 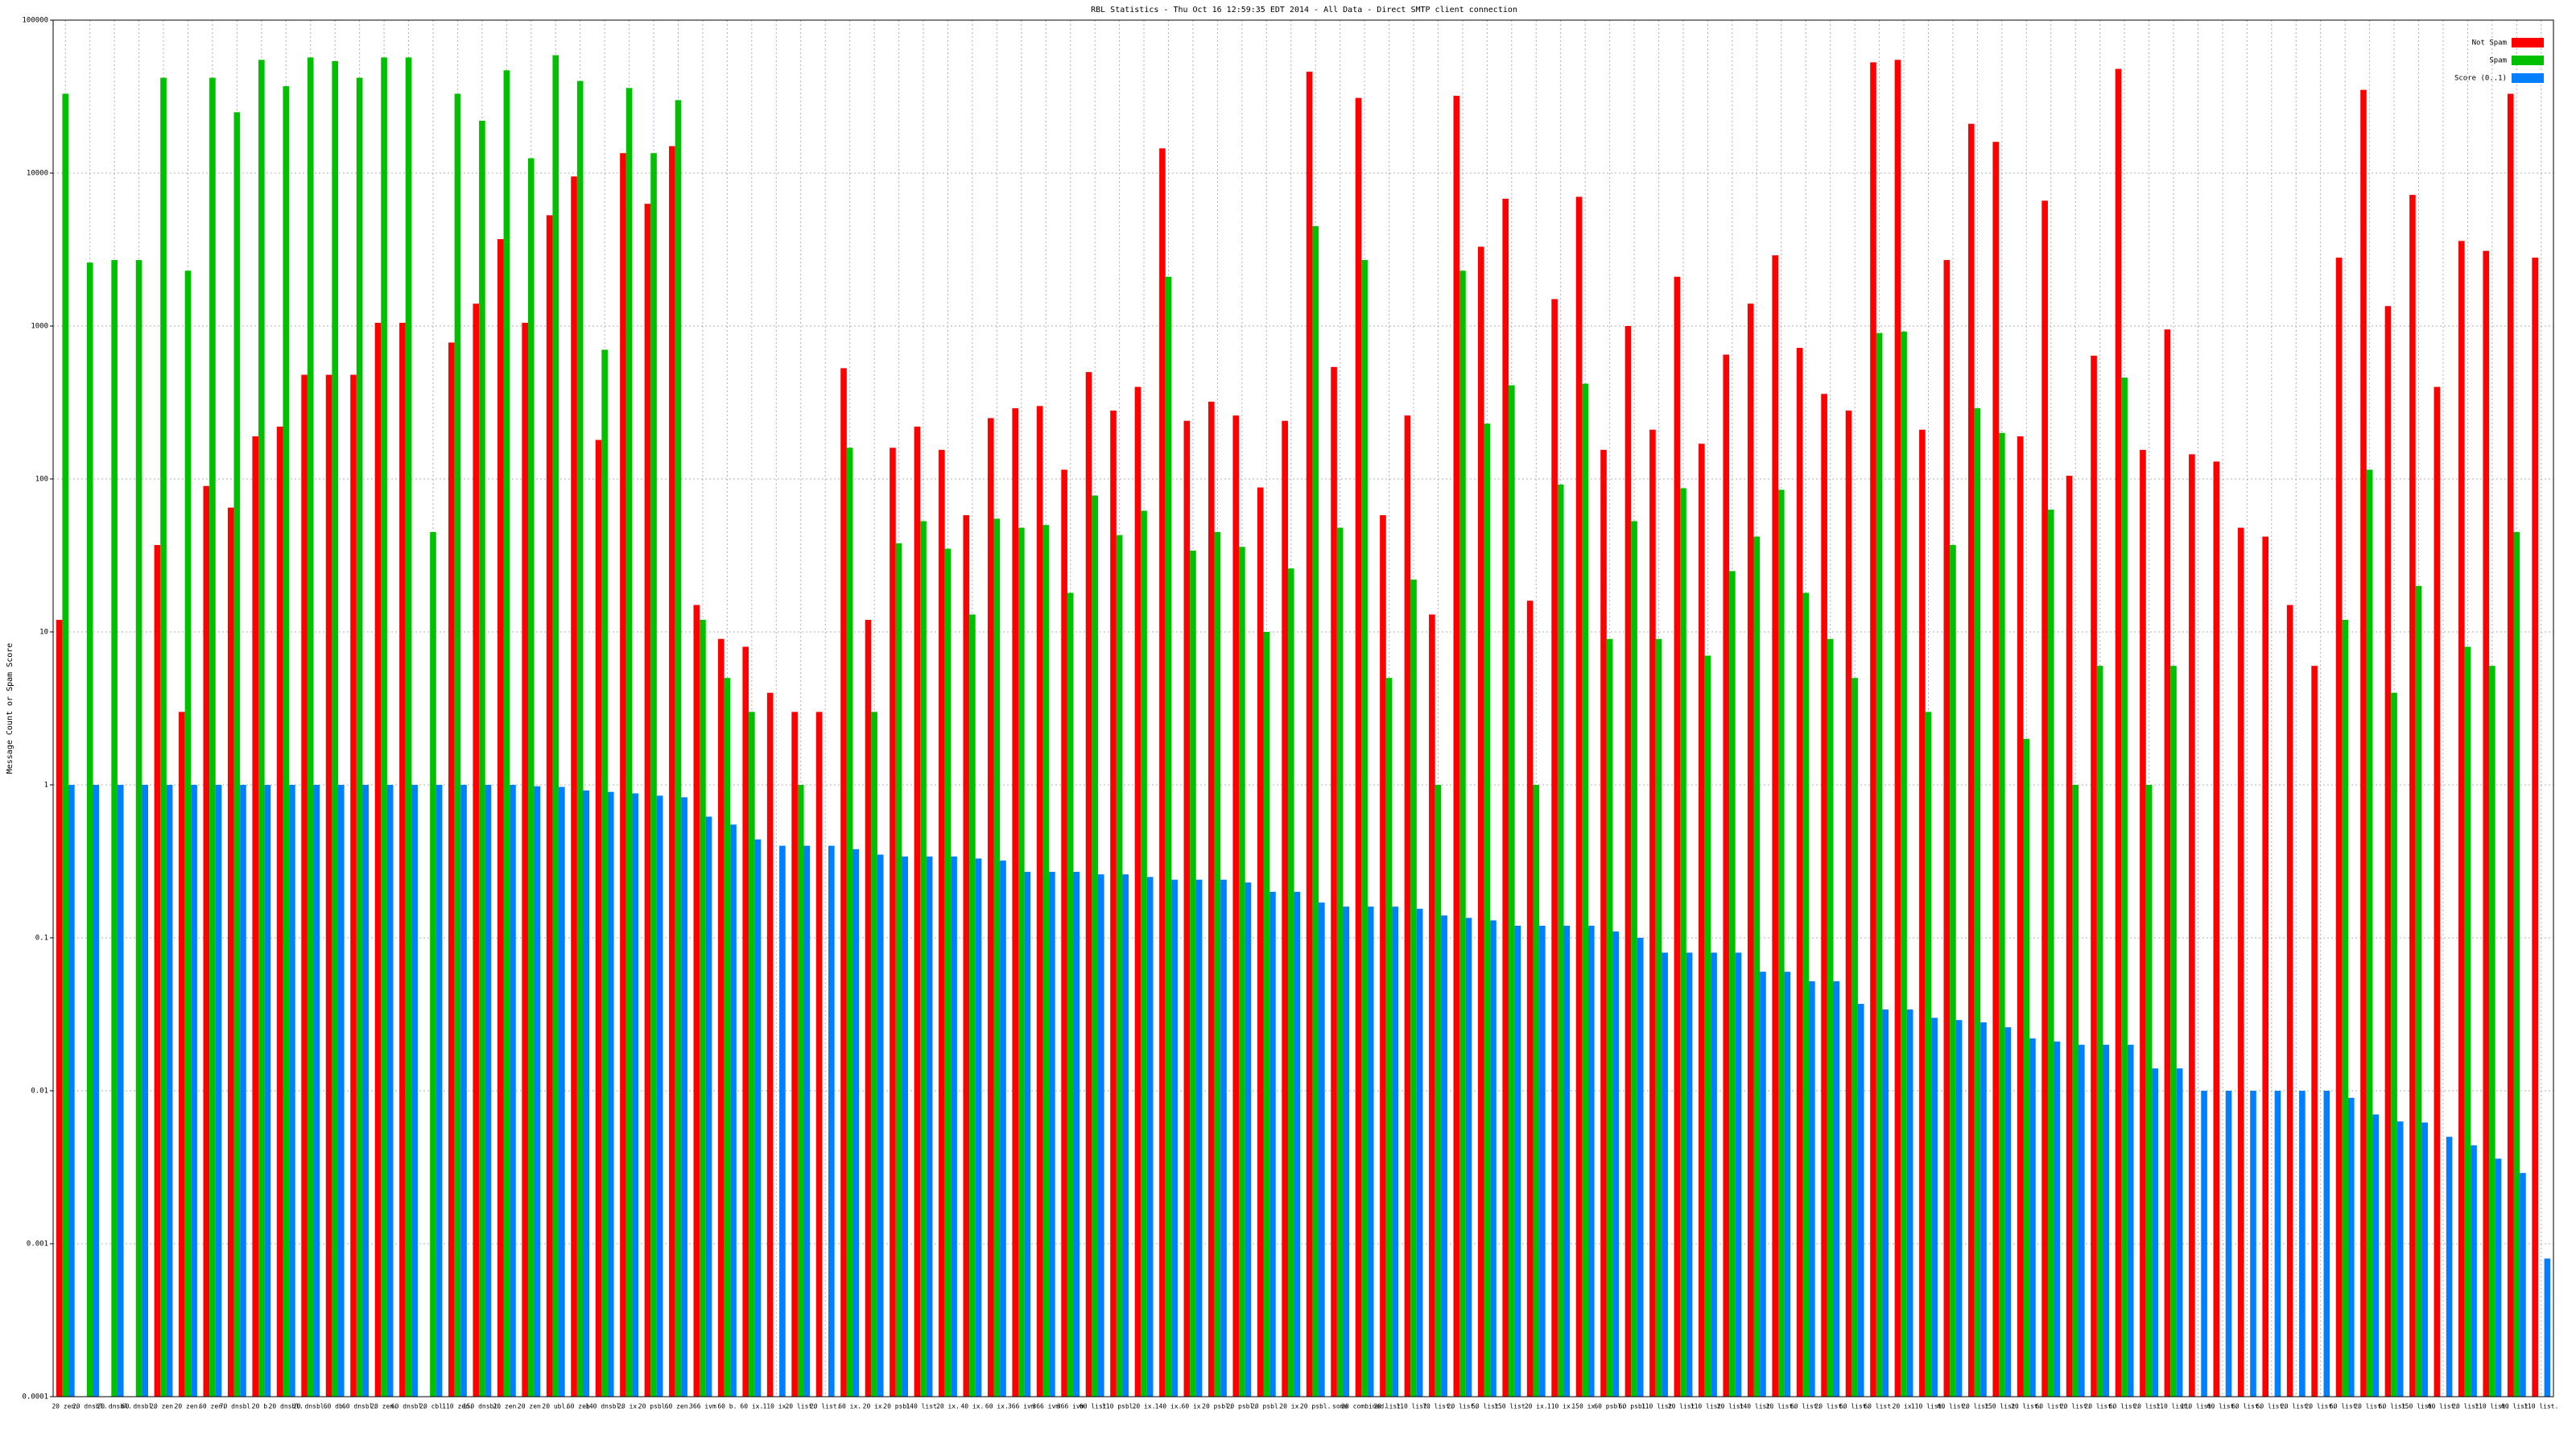 I want to click on y-axis-label: Message Count or Spam Score, so click(x=10, y=708).